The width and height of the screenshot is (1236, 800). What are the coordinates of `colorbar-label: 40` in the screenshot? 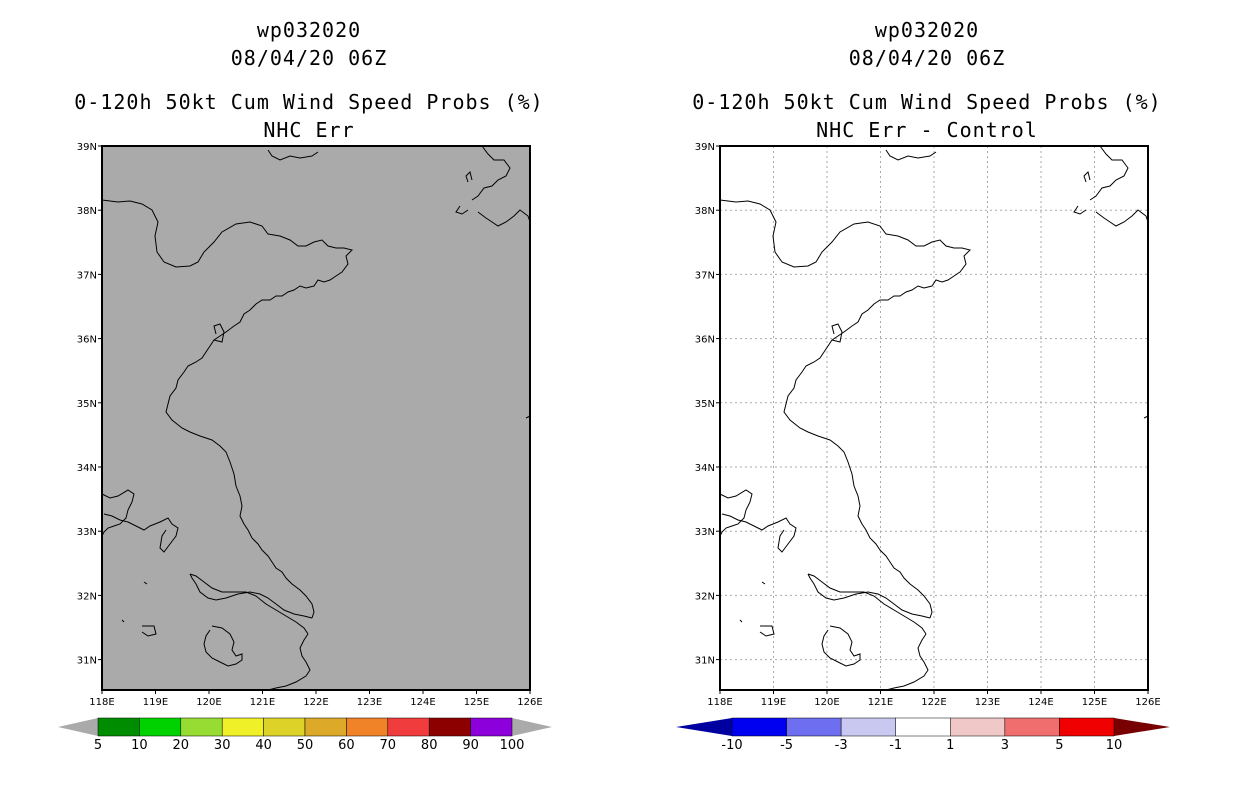 It's located at (263, 745).